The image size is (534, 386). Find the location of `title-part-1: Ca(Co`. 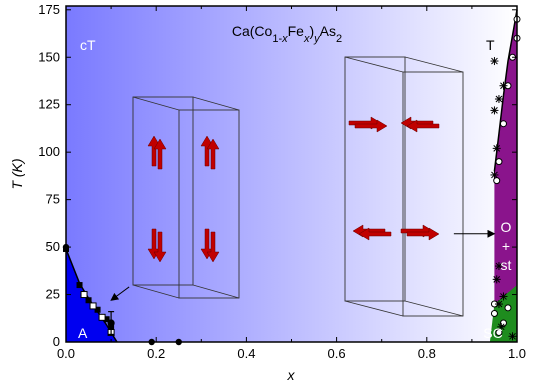

title-part-1: Ca(Co is located at coordinates (252, 31).